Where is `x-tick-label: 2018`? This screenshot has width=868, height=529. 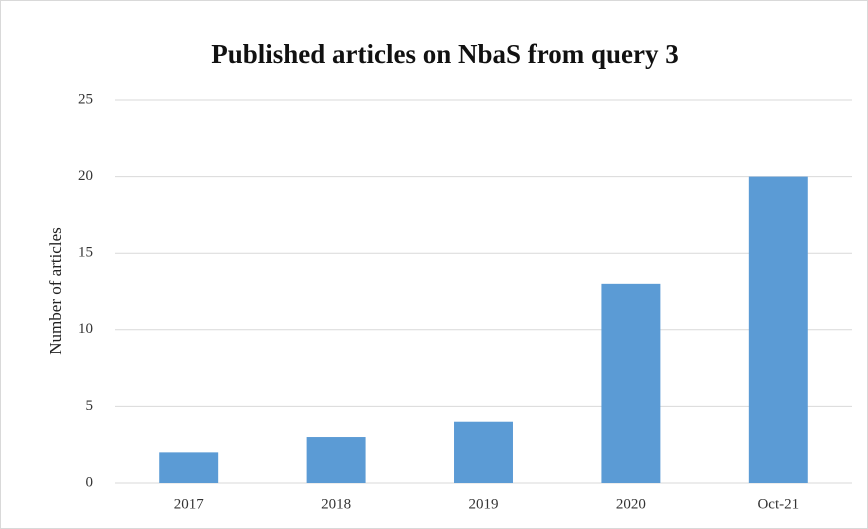 x-tick-label: 2018 is located at coordinates (336, 504).